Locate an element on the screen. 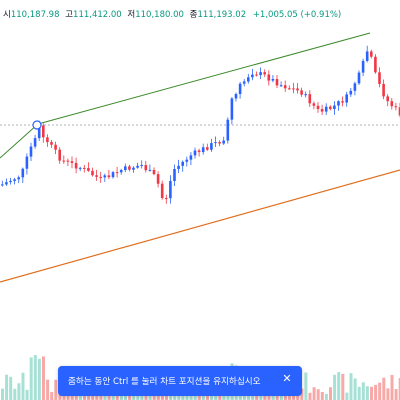 This screenshot has height=400, width=400. high-value: 111,412.00 is located at coordinates (97, 15).